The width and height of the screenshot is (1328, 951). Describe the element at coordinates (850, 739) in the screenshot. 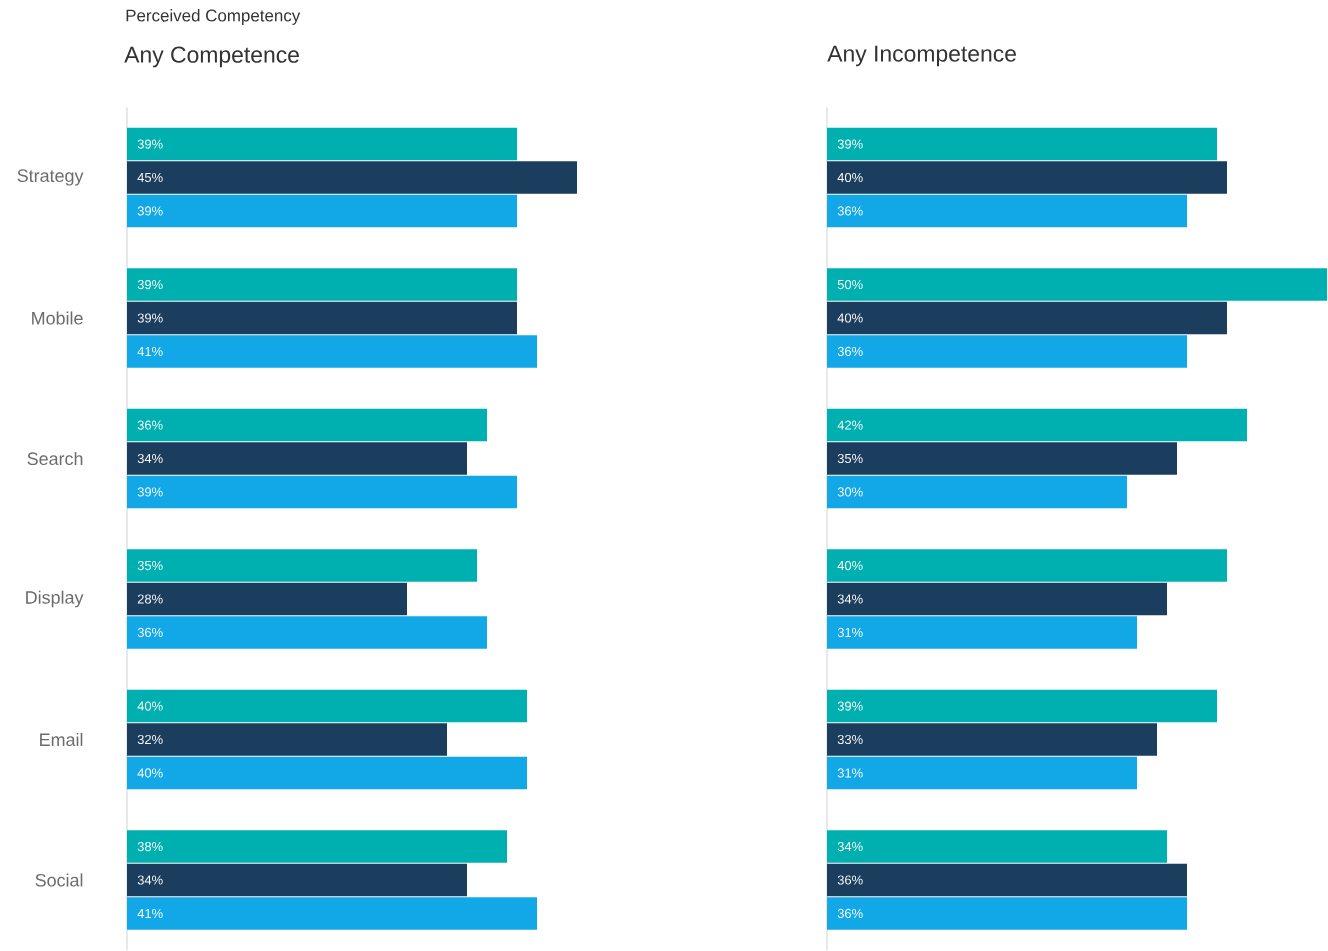

I see `data-label: 33%` at that location.